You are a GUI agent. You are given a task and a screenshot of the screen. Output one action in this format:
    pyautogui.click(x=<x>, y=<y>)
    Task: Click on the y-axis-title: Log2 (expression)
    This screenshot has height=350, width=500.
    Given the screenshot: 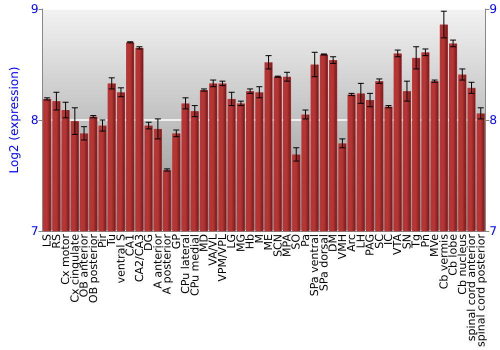 What is the action you would take?
    pyautogui.click(x=14, y=120)
    